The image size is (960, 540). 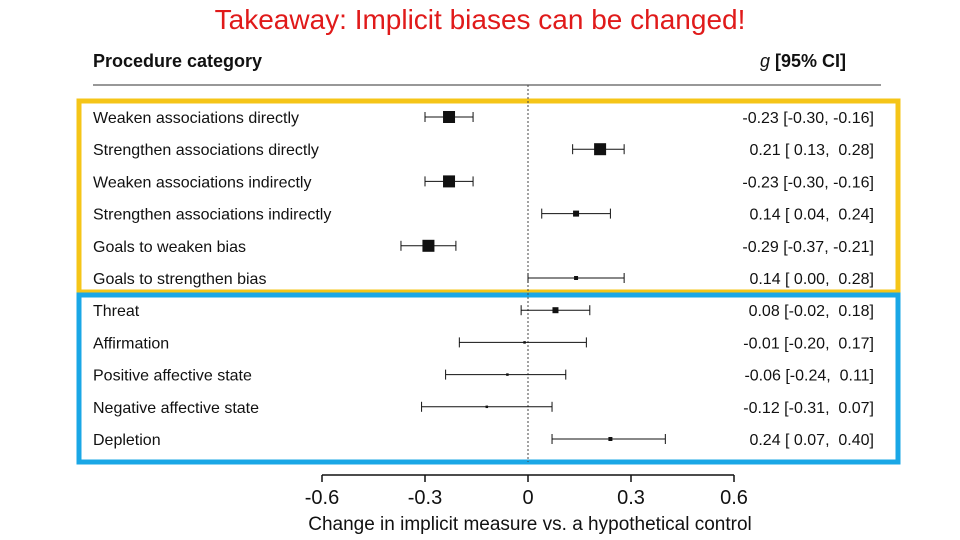 What do you see at coordinates (483, 311) in the screenshot?
I see `forest-row: Threat 0.08 [-0.02, 0.18]` at bounding box center [483, 311].